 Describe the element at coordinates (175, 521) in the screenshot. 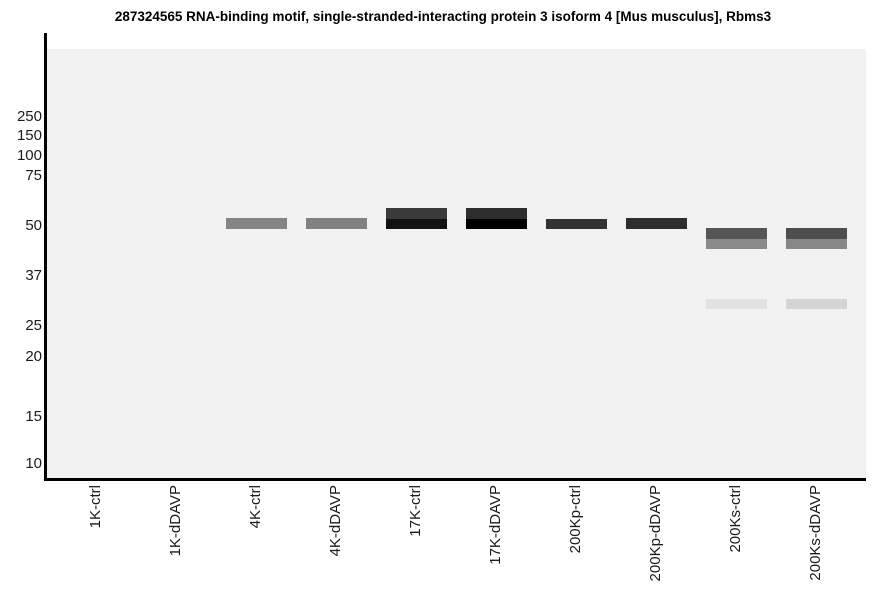

I see `lane-label: 1K-dDAVP` at that location.